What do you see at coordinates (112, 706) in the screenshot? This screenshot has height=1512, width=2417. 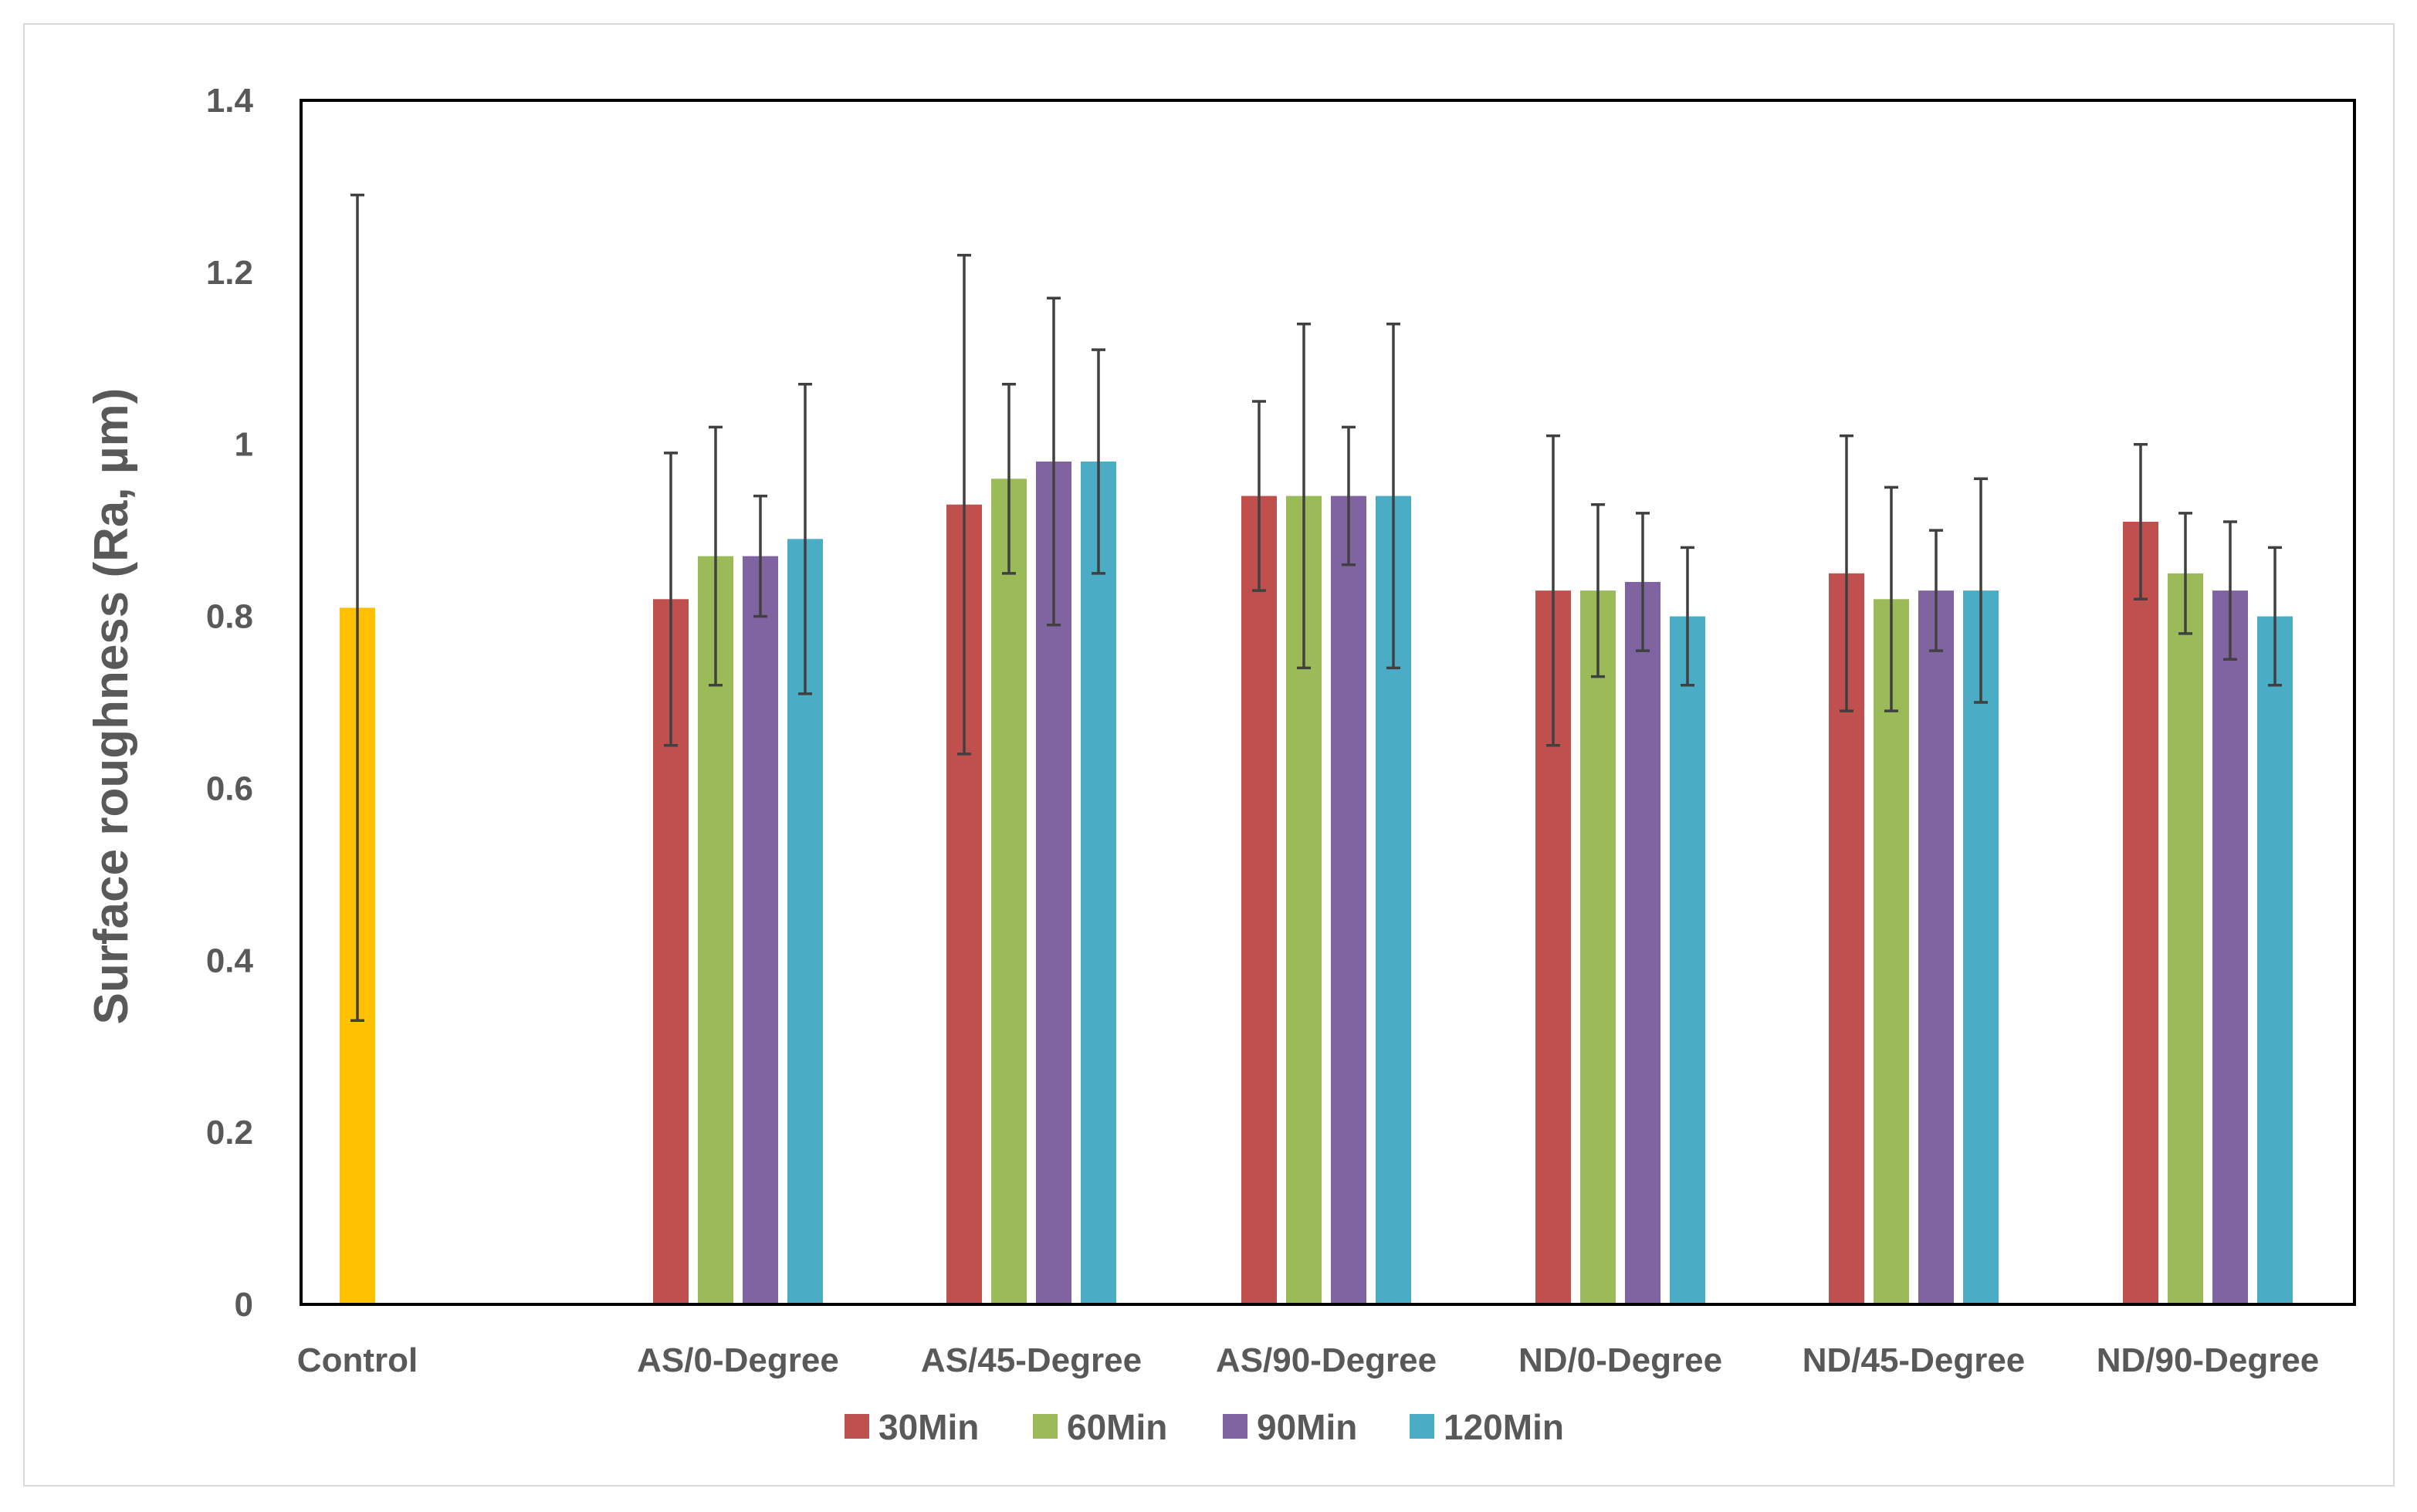 I see `y-axis-label: Surface roughness (Ra, µm)` at bounding box center [112, 706].